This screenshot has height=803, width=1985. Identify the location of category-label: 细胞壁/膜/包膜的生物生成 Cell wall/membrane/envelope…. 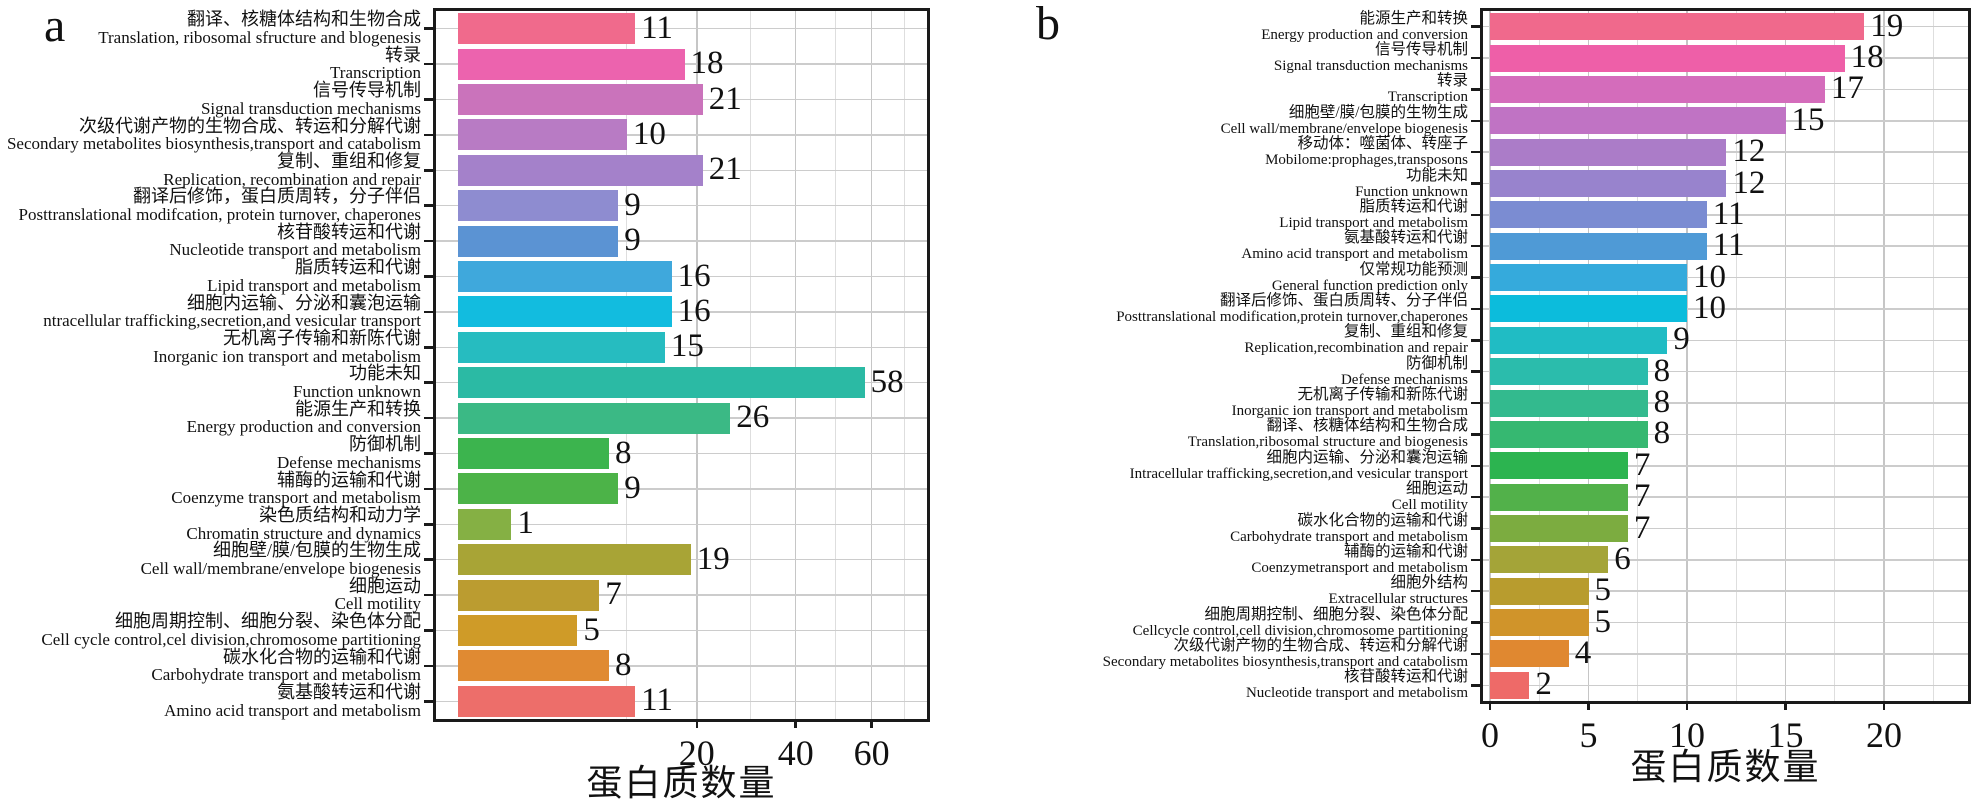
(210, 559).